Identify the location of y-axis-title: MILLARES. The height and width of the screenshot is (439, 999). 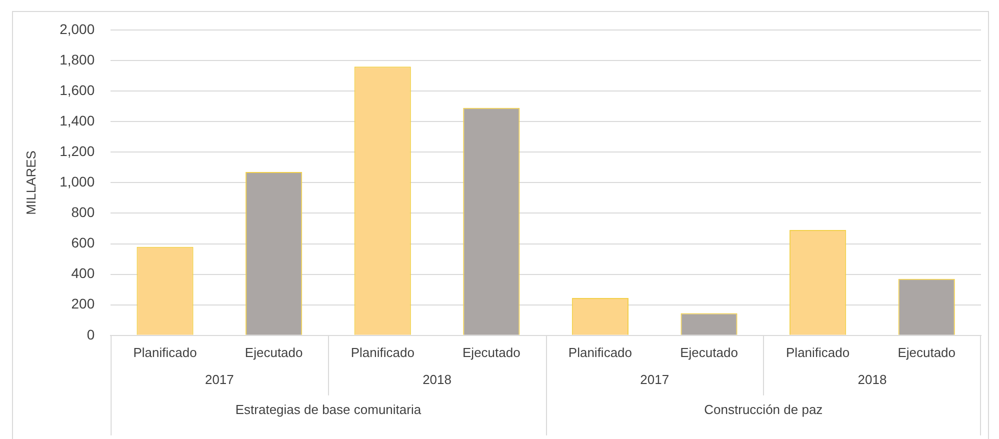
(30, 182).